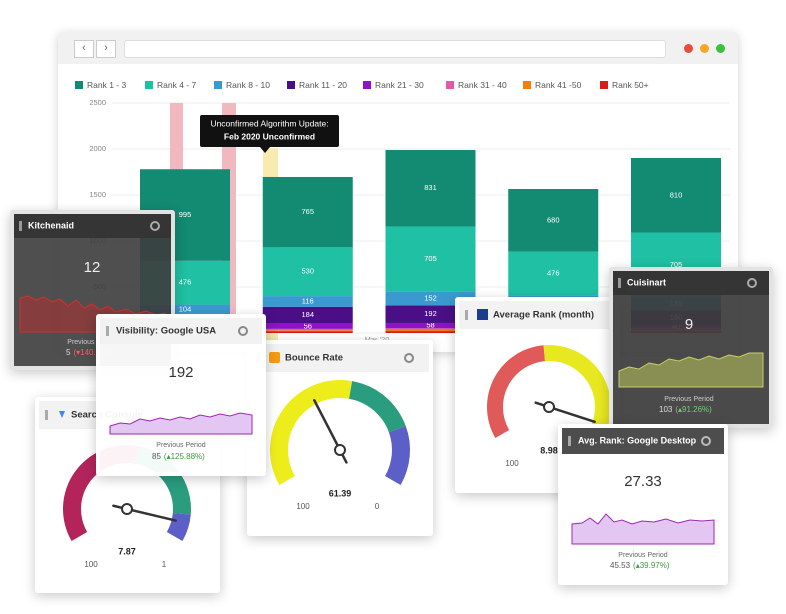 The width and height of the screenshot is (786, 614). What do you see at coordinates (178, 456) in the screenshot?
I see `previous-line: 85 (▴125.88%)` at bounding box center [178, 456].